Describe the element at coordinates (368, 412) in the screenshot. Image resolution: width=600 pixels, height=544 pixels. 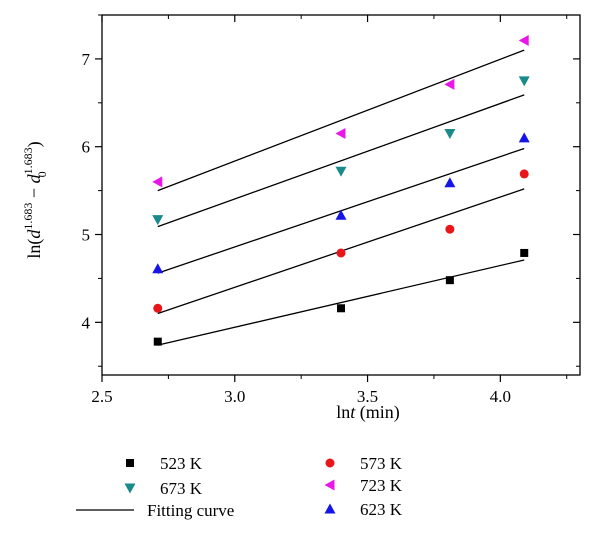
I see `x-axis-title: lnt (min)` at that location.